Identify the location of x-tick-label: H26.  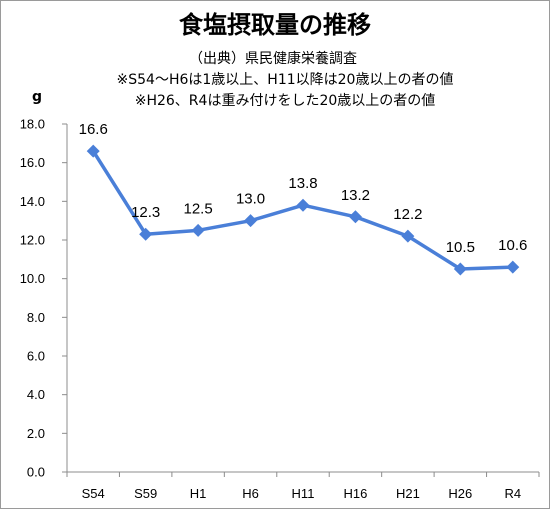
(460, 493).